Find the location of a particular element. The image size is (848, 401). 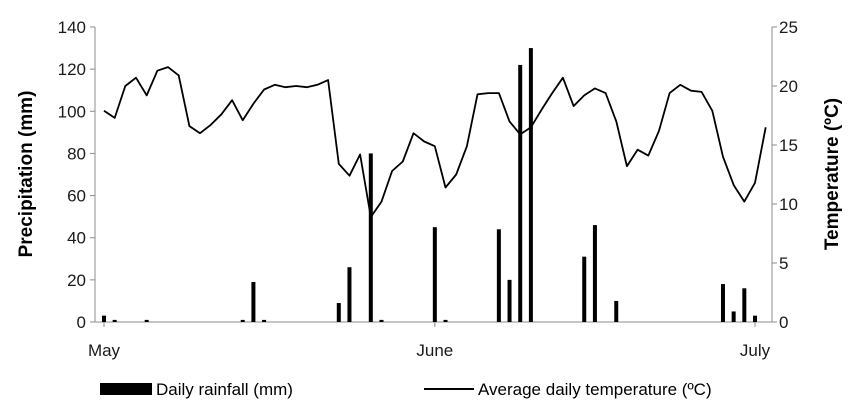

left-tick-label: 140 is located at coordinates (72, 27).